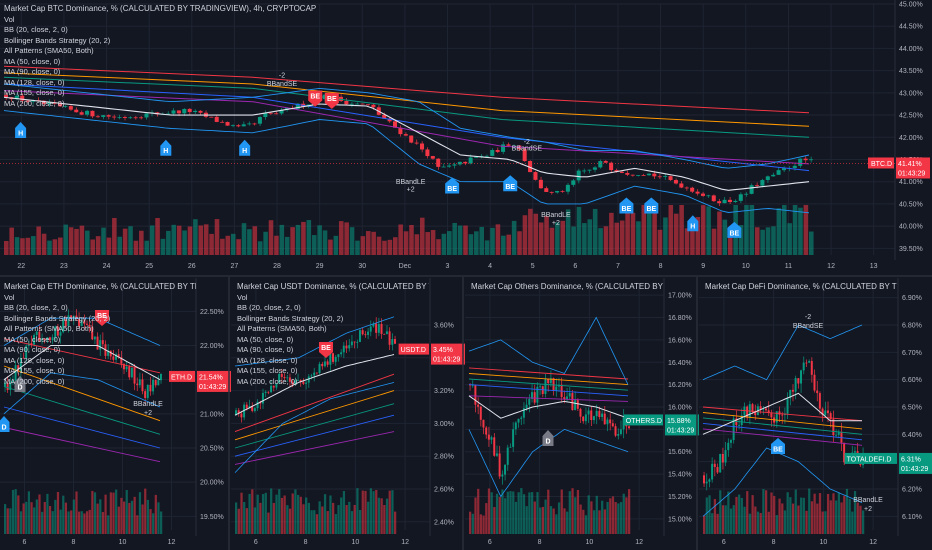 Image resolution: width=932 pixels, height=550 pixels. What do you see at coordinates (267, 360) in the screenshot?
I see `usdt-indicator-ma128: MA (128, close, 0)` at bounding box center [267, 360].